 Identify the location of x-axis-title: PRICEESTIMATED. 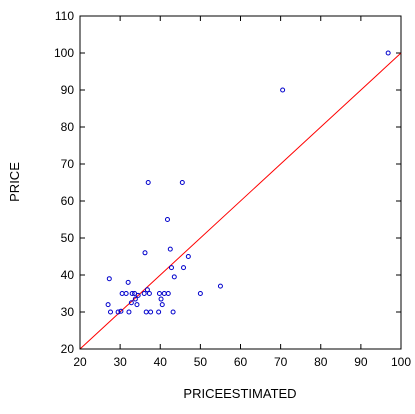
(239, 393).